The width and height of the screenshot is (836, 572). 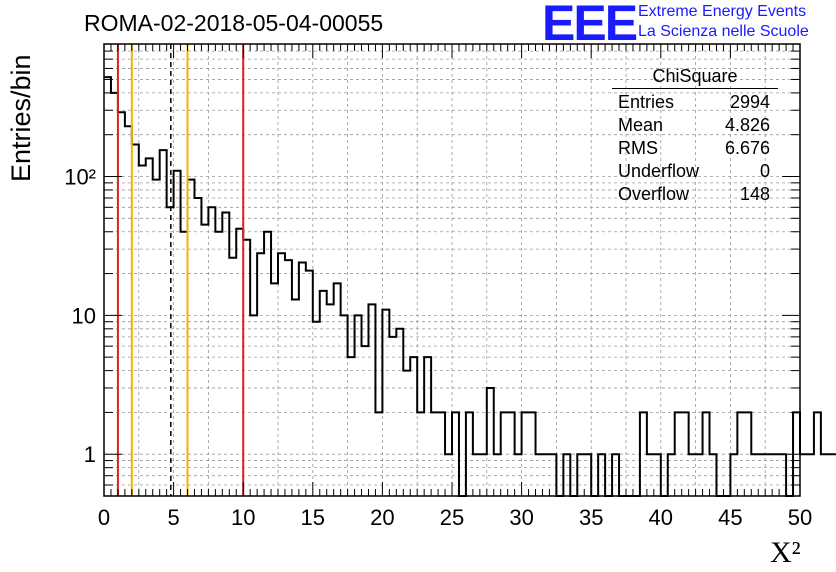 What do you see at coordinates (722, 11) in the screenshot?
I see `brand-line-1: Extreme Energy Events` at bounding box center [722, 11].